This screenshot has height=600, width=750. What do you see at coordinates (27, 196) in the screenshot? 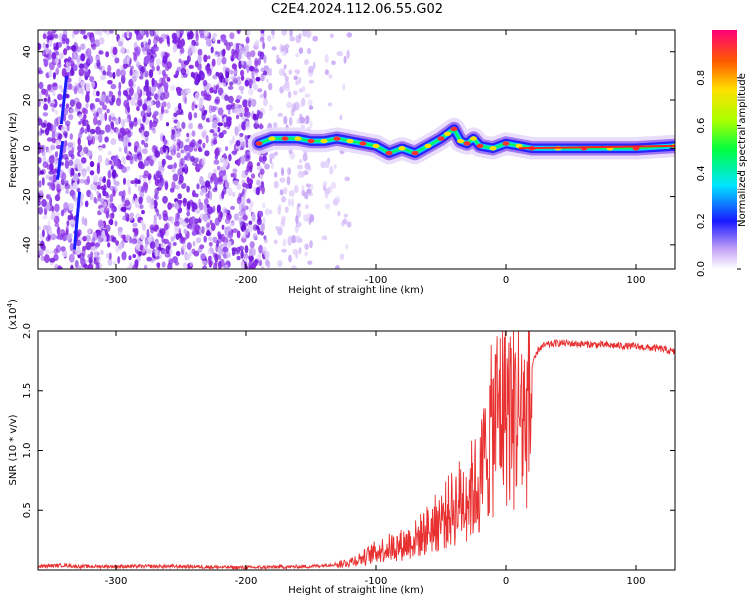
I see `y-tick-label: -20` at bounding box center [27, 196].